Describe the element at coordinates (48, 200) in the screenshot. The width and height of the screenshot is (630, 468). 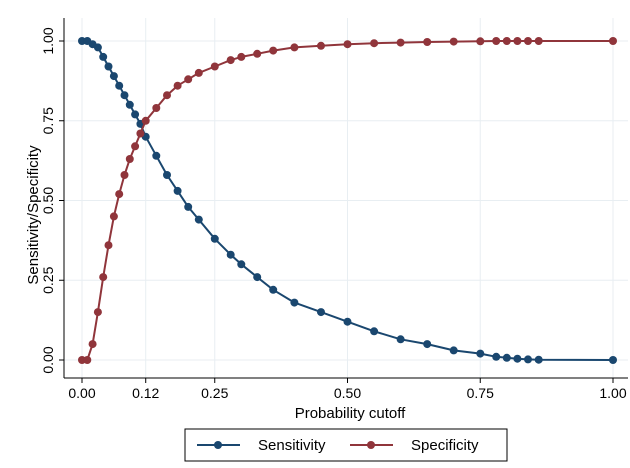
I see `y-tick-label: 0.50` at that location.